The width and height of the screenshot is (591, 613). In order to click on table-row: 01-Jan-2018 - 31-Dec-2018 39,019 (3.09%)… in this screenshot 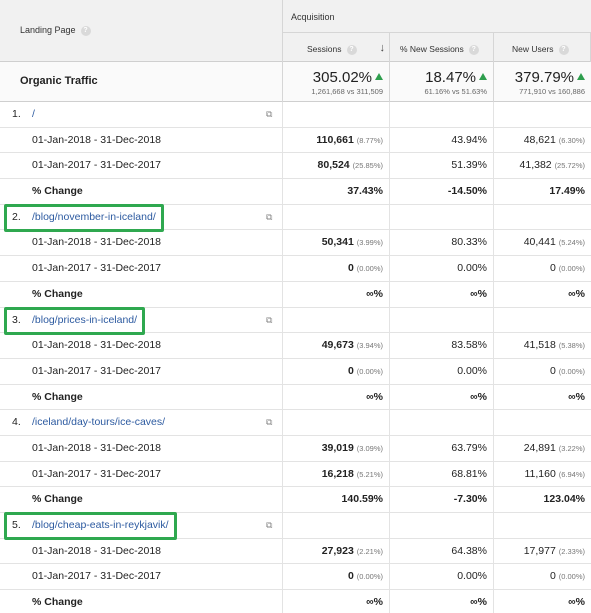, I will do `click(295, 448)`.